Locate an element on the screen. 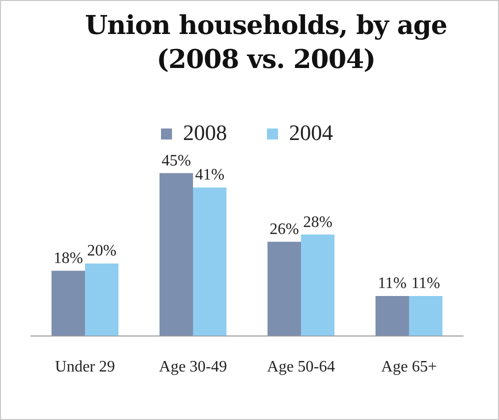  data-label: 28% is located at coordinates (317, 222).